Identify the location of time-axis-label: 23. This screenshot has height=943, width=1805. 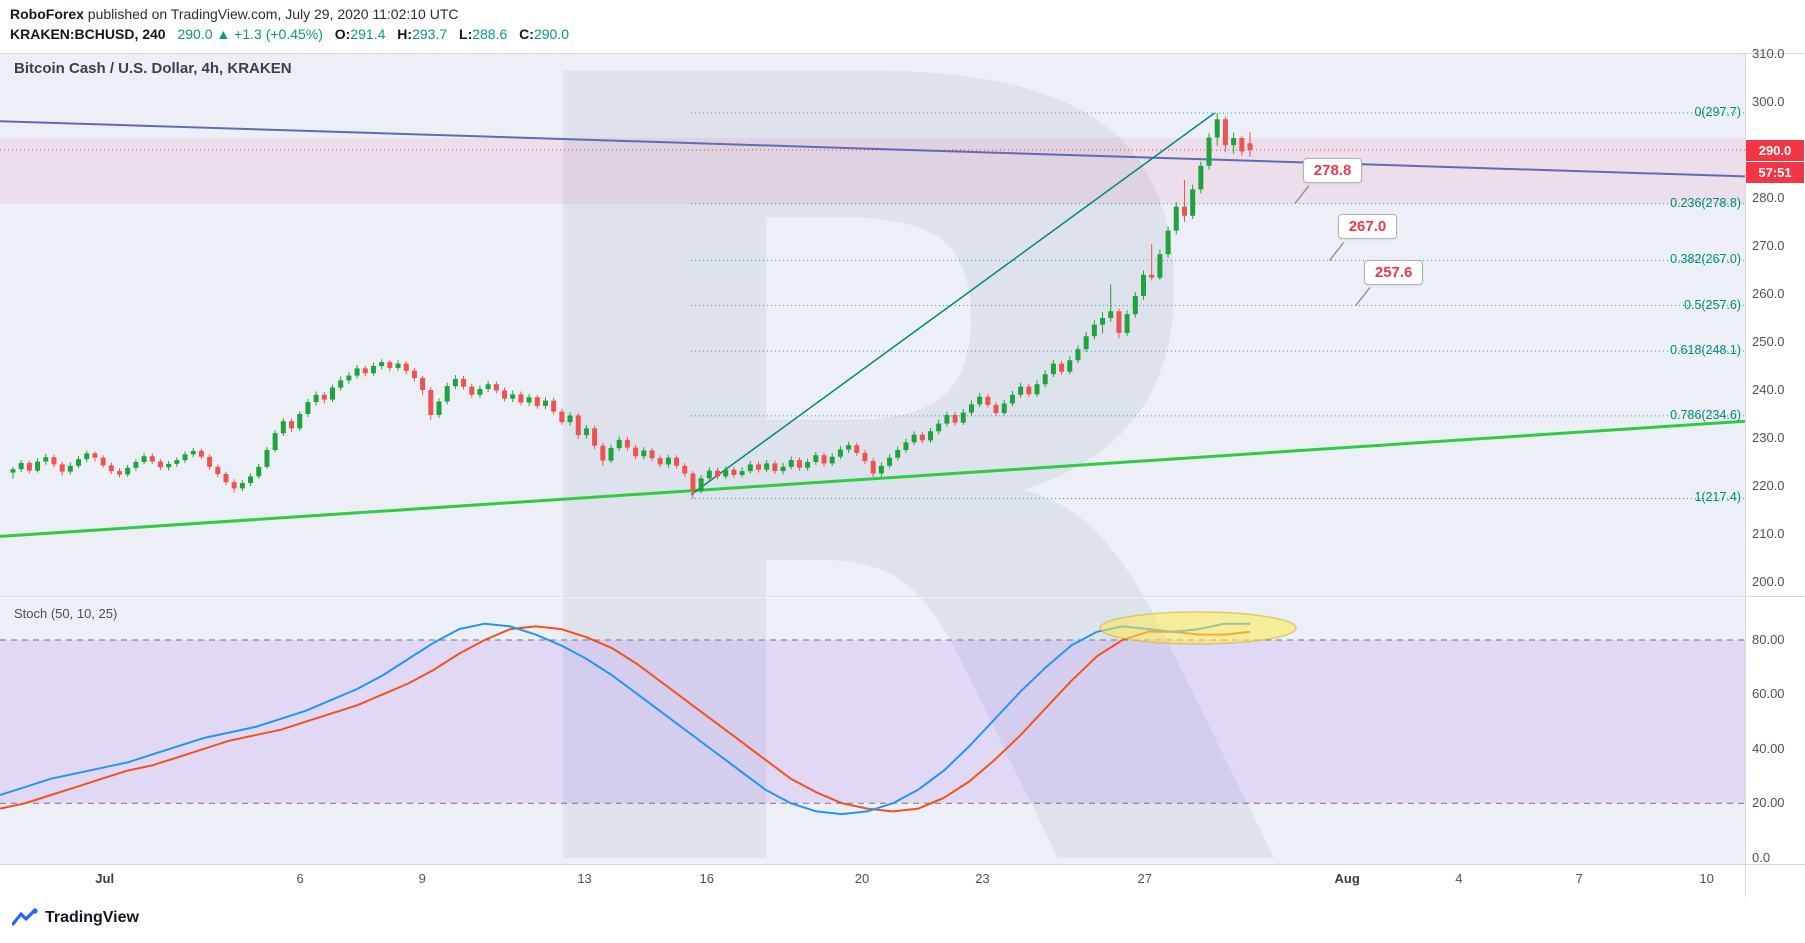
(982, 878).